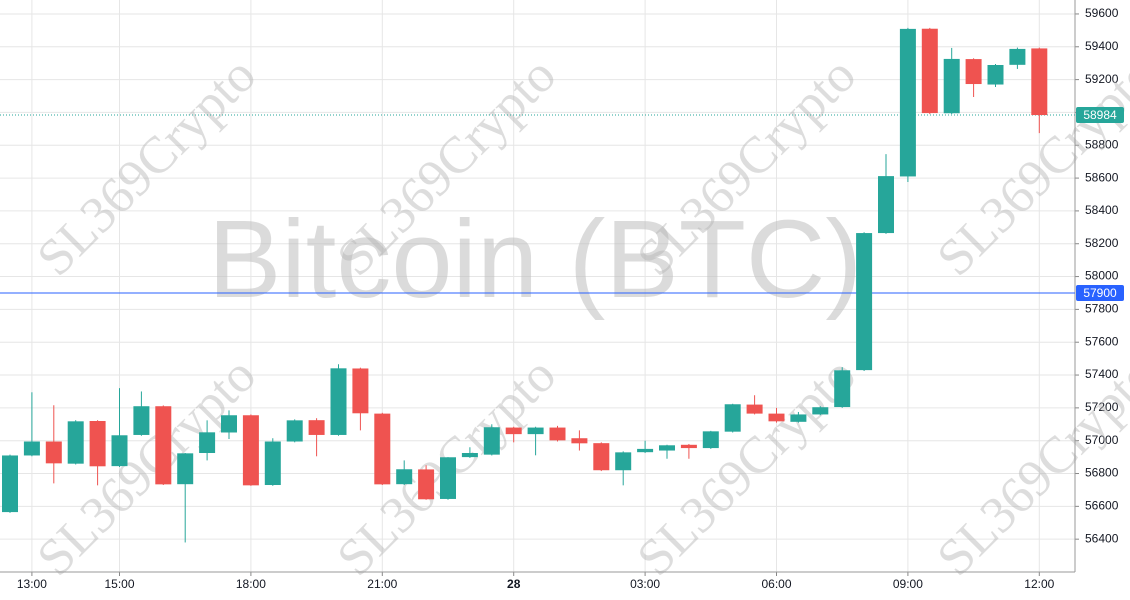  Describe the element at coordinates (251, 584) in the screenshot. I see `x-tick-label: 18:00` at that location.